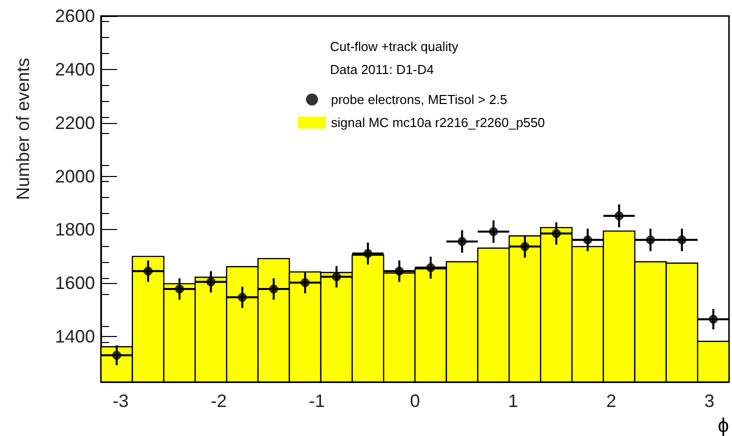 This screenshot has width=732, height=436. What do you see at coordinates (218, 401) in the screenshot?
I see `x-tick-label: -2` at bounding box center [218, 401].